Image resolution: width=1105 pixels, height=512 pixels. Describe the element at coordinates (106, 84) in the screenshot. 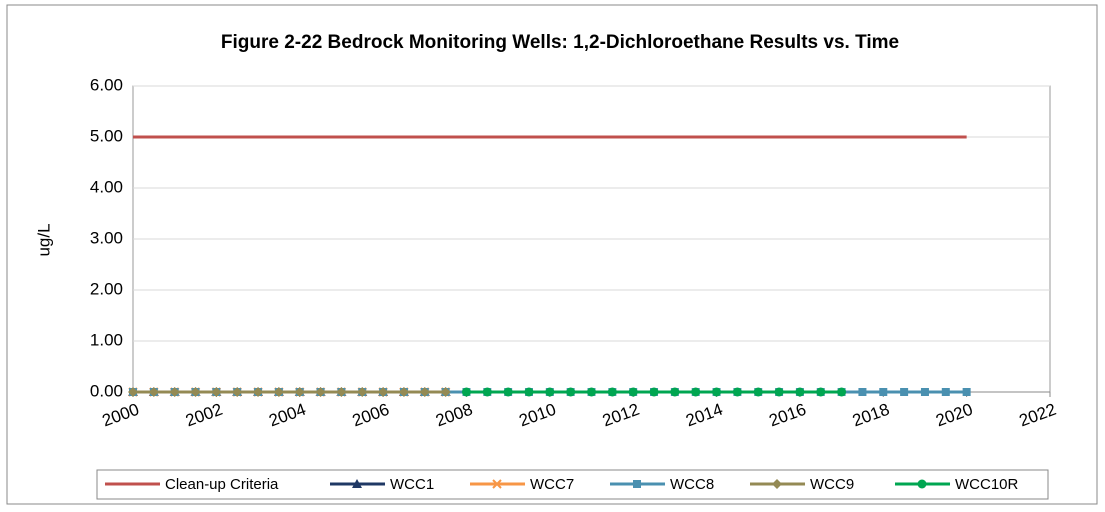

I see `y-tick-label: 6.00` at that location.